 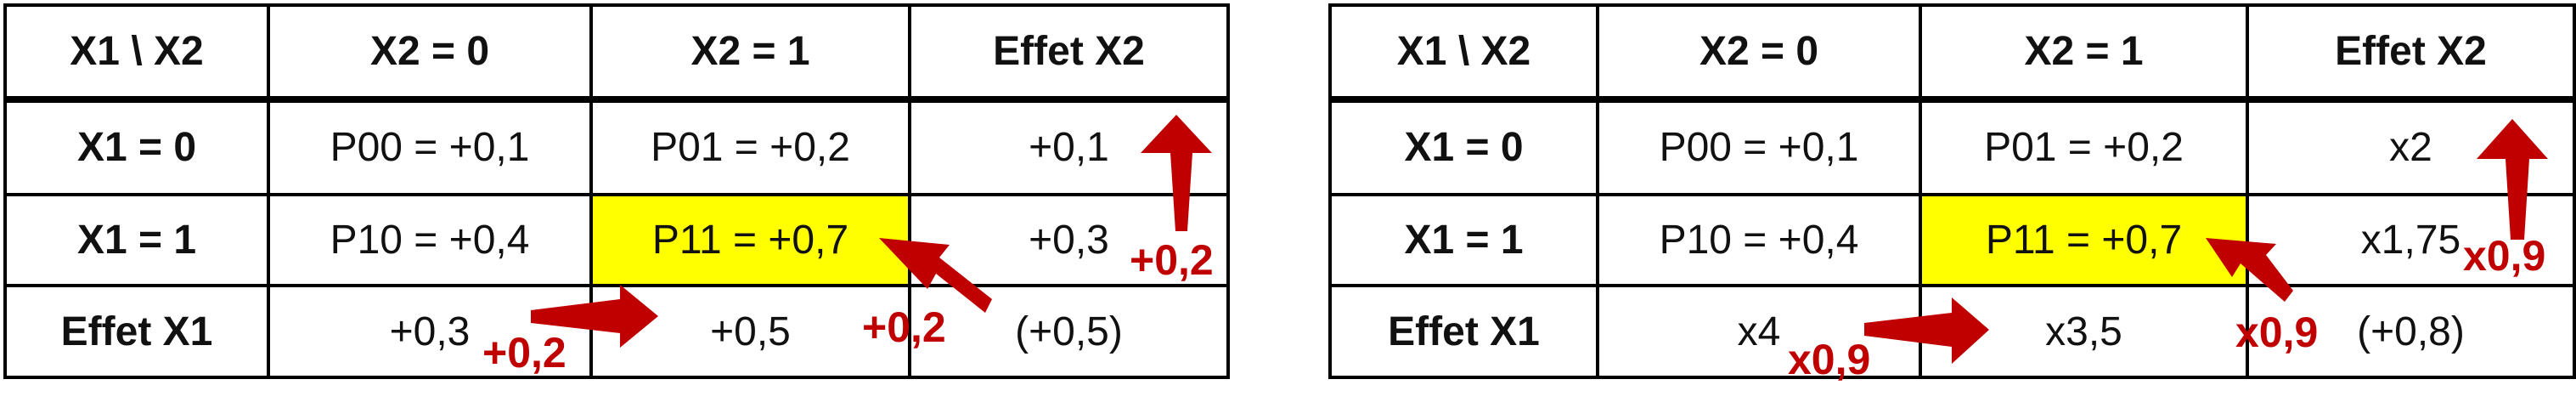 I want to click on cell-effect-x1-col1: +0,5, so click(x=750, y=331).